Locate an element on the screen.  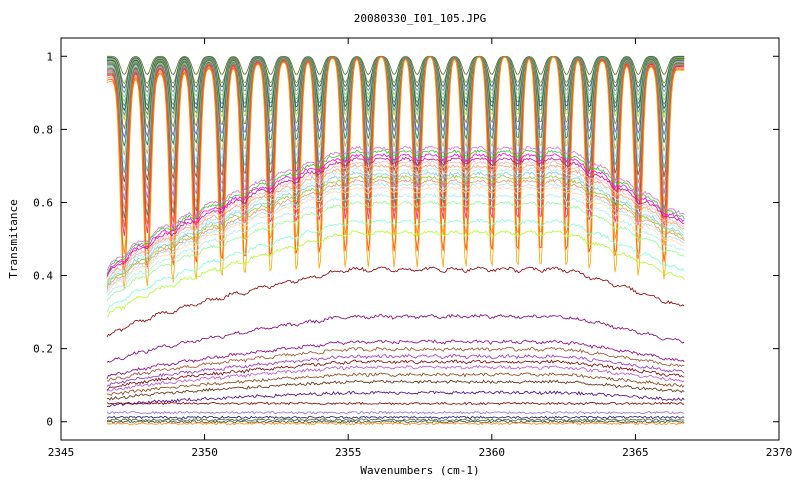
x-tick-label: 2355 is located at coordinates (348, 452).